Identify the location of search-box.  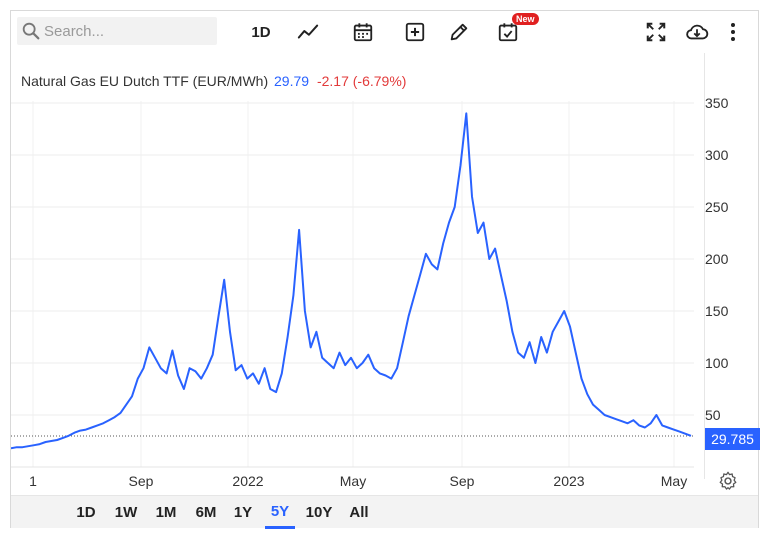
(117, 31).